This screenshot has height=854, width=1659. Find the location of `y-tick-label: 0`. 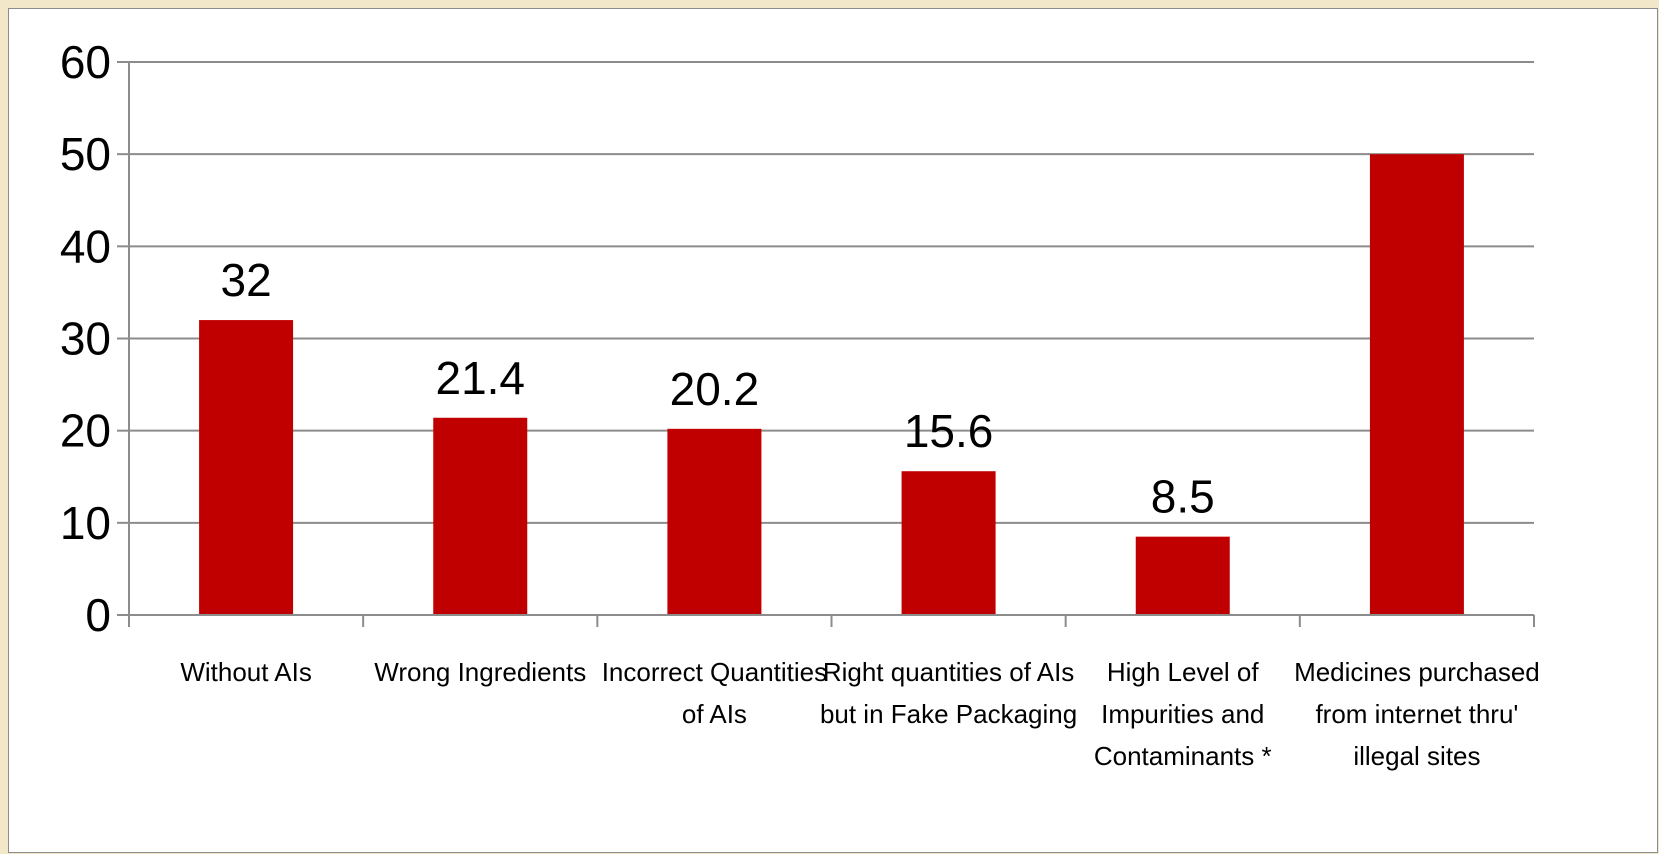

y-tick-label: 0 is located at coordinates (98, 615).